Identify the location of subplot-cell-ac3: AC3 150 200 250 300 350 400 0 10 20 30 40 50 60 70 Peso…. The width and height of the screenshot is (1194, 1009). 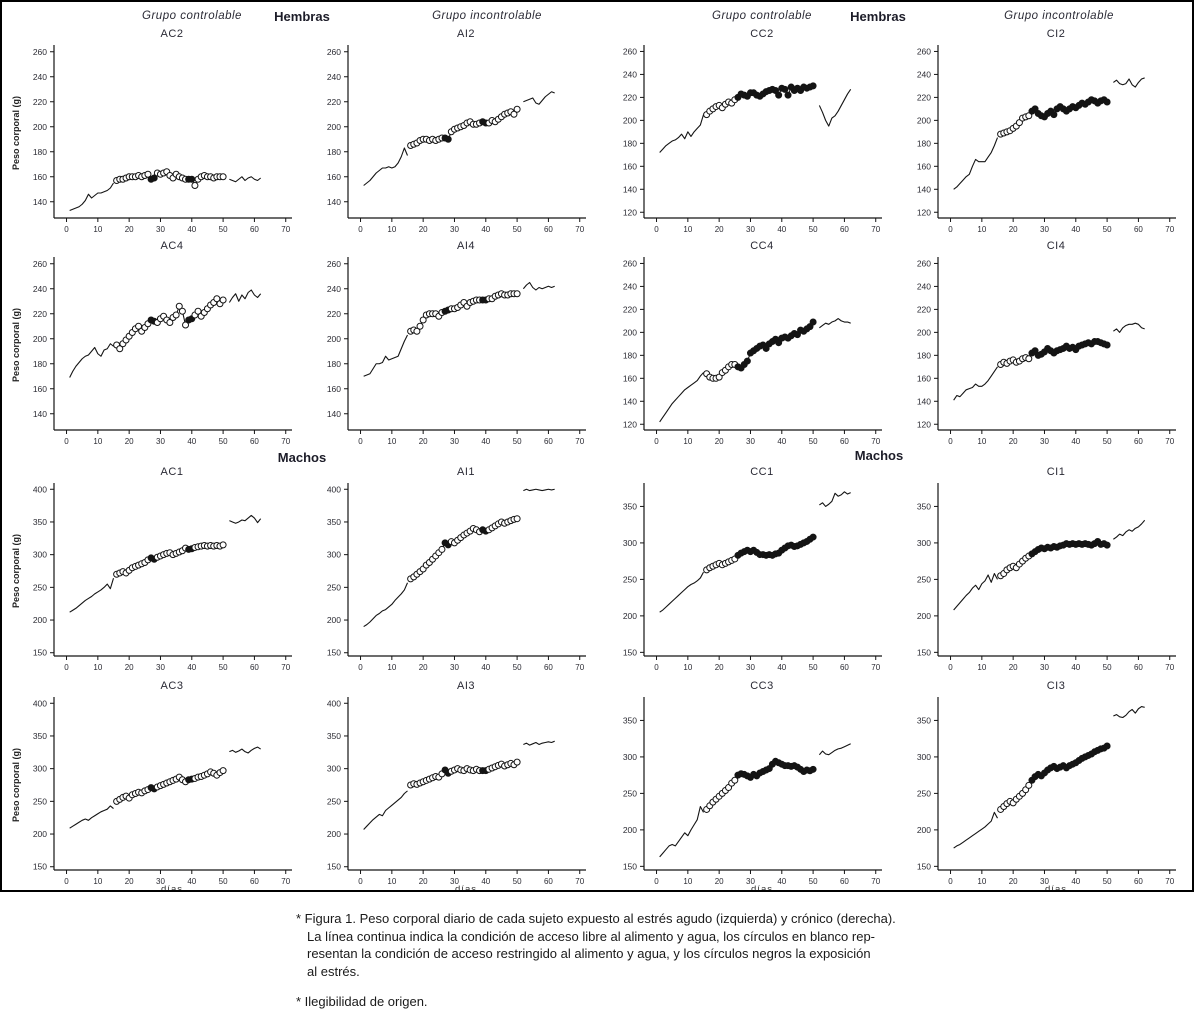
(154, 786).